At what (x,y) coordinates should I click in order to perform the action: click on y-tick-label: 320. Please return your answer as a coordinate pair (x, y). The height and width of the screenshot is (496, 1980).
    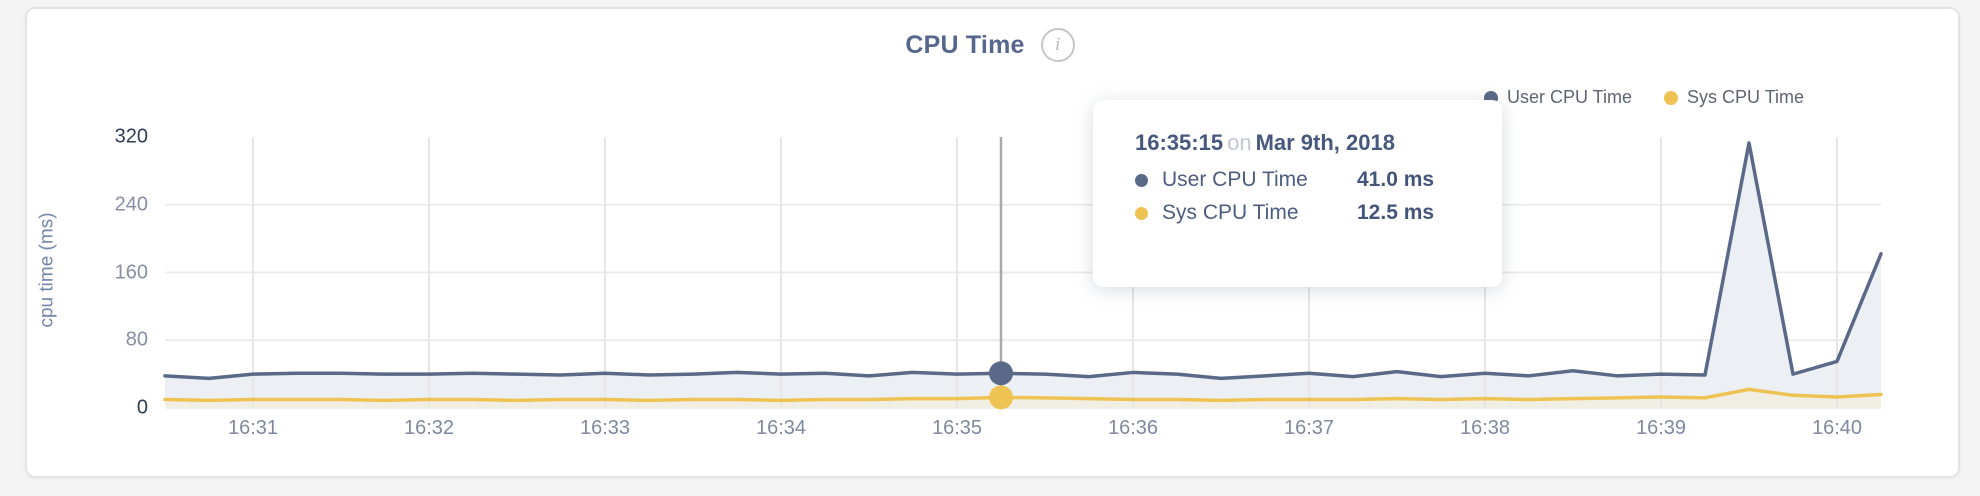
    Looking at the image, I should click on (131, 136).